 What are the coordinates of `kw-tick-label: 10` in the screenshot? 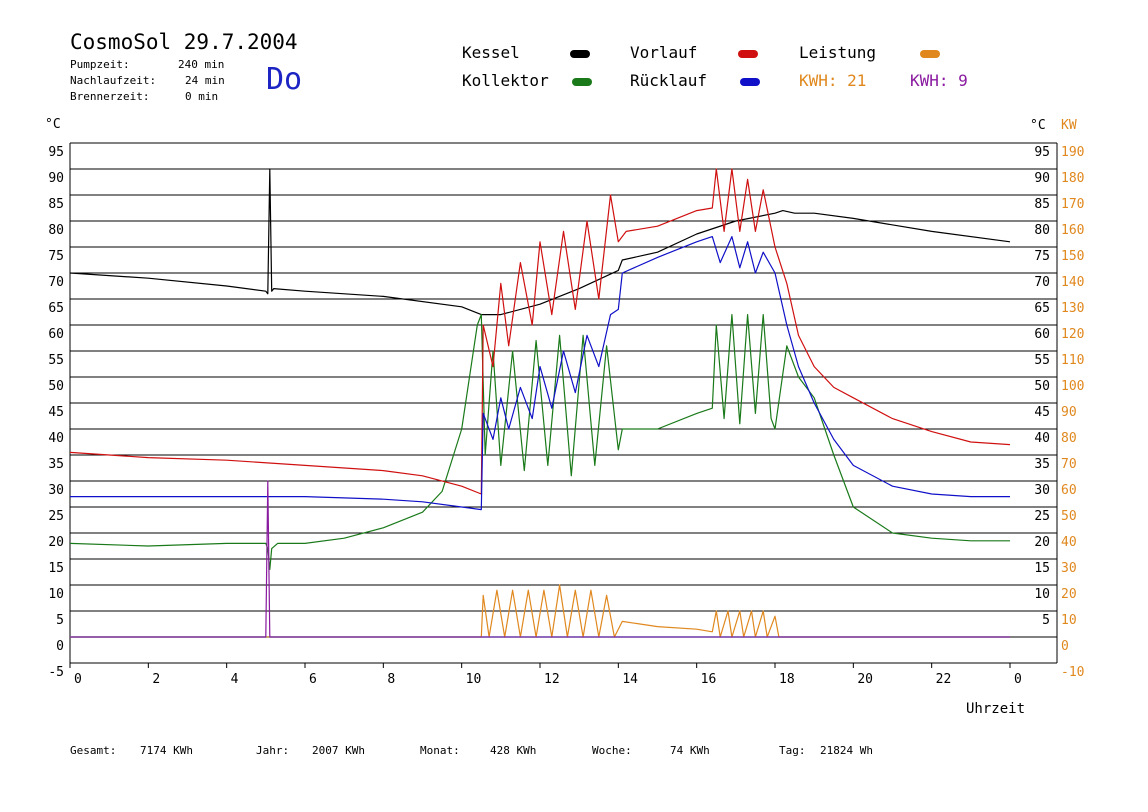 It's located at (1069, 620).